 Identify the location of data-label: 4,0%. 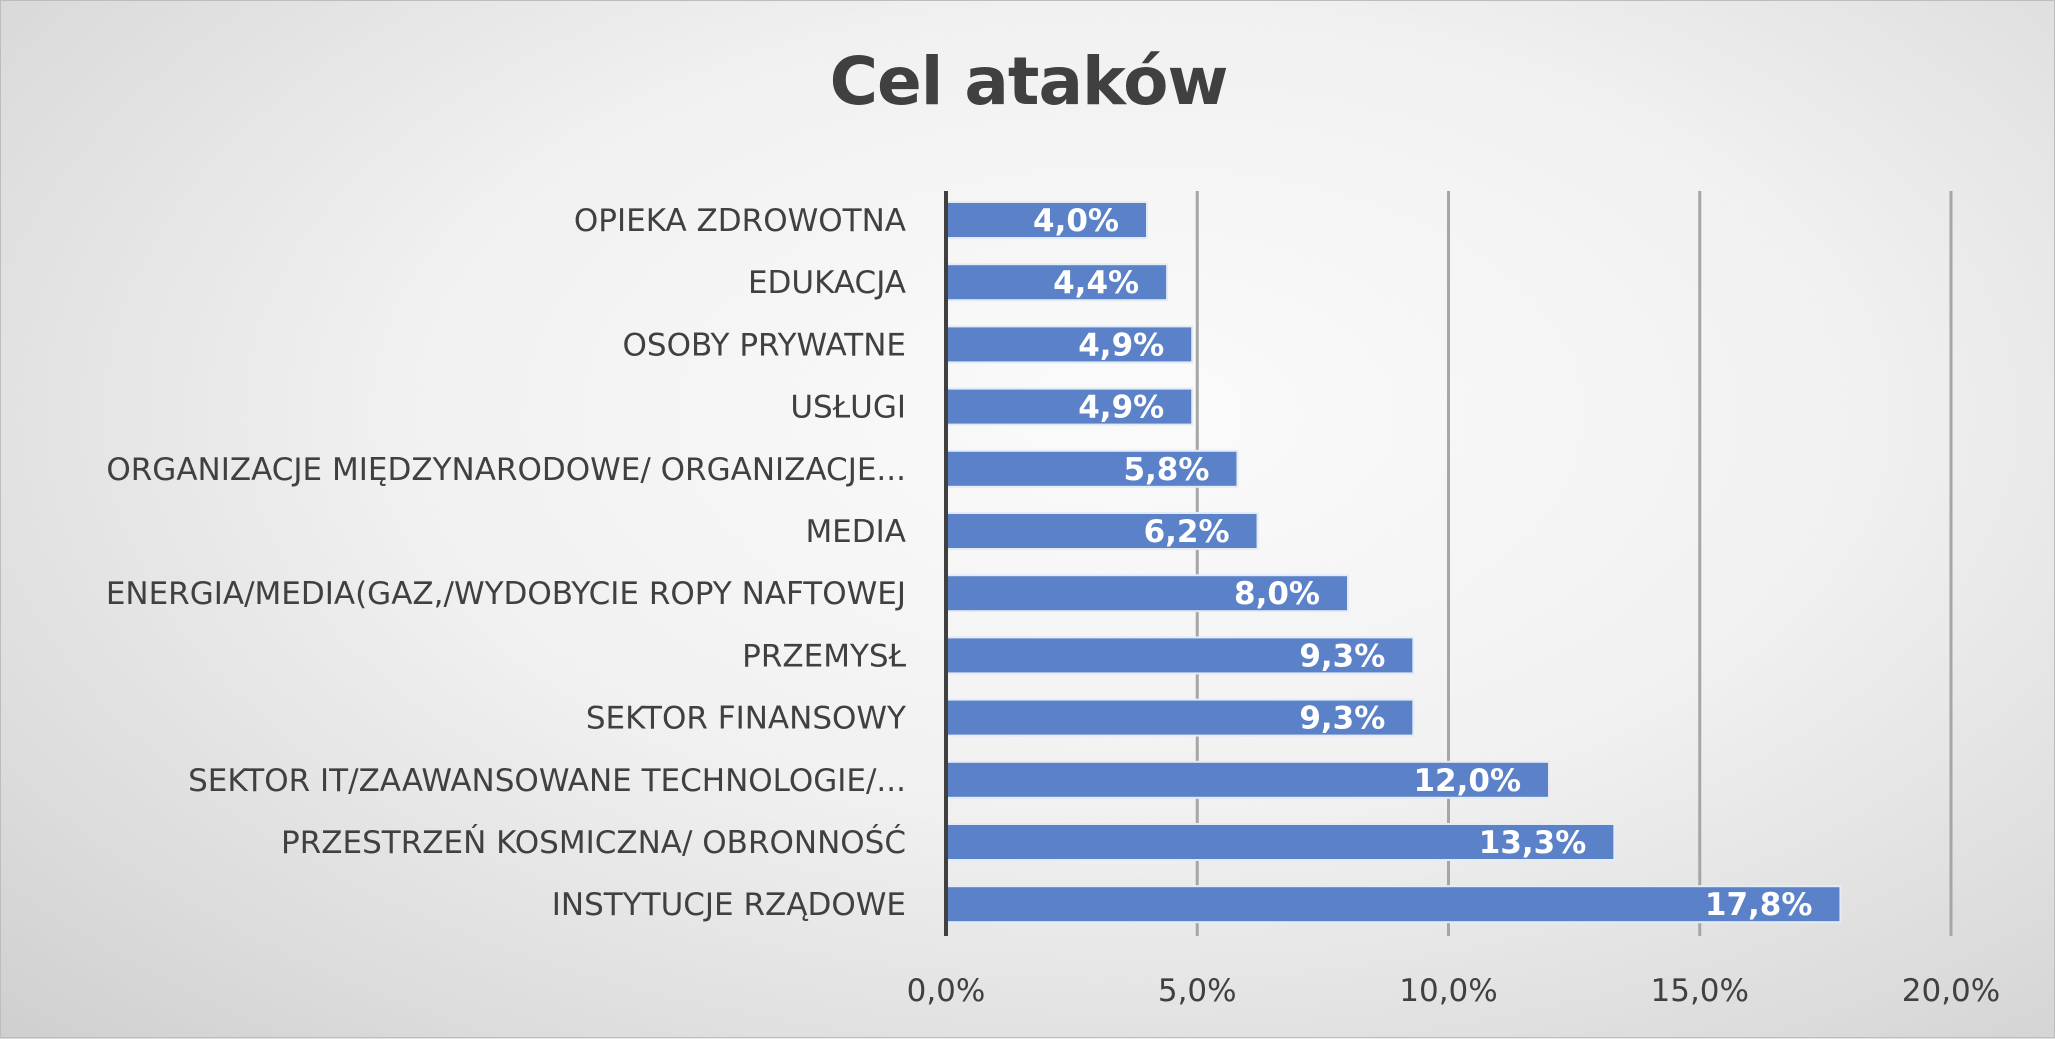
(1076, 221).